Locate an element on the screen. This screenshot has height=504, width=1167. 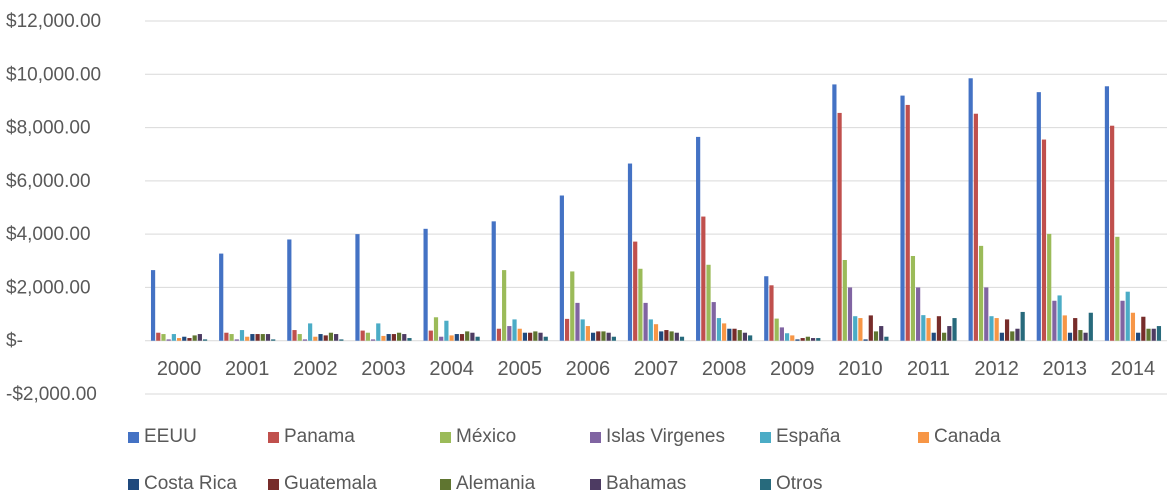
bar-eeuu-2010 is located at coordinates (834, 212).